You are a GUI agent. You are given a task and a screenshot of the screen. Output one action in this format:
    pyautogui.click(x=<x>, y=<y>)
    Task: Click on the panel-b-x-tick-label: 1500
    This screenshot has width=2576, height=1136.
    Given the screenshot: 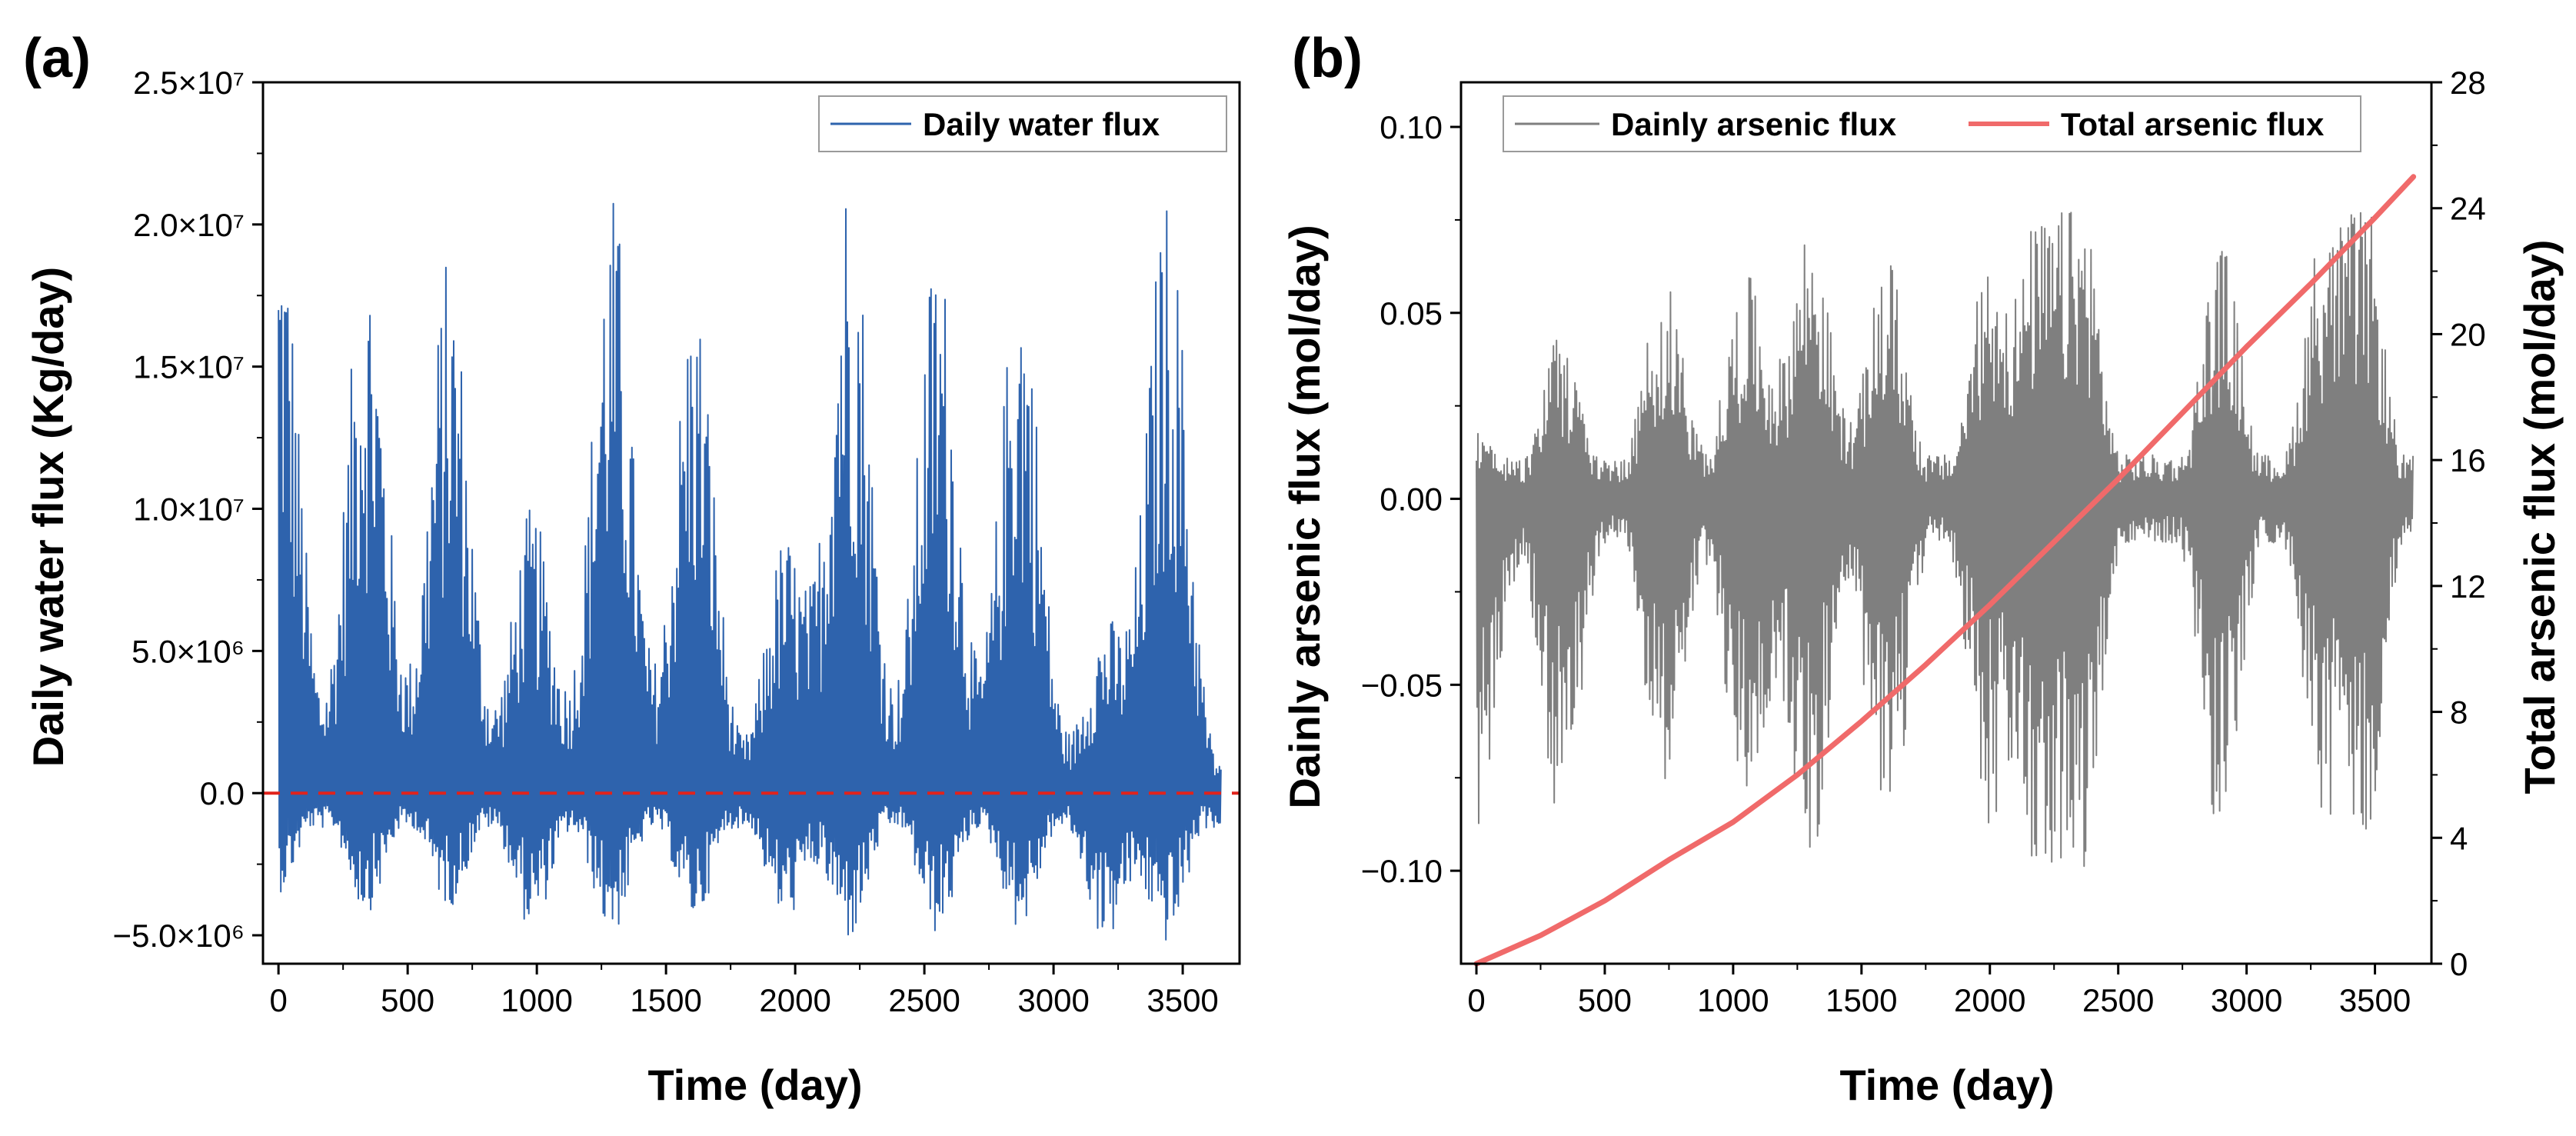 What is the action you would take?
    pyautogui.click(x=1861, y=1000)
    